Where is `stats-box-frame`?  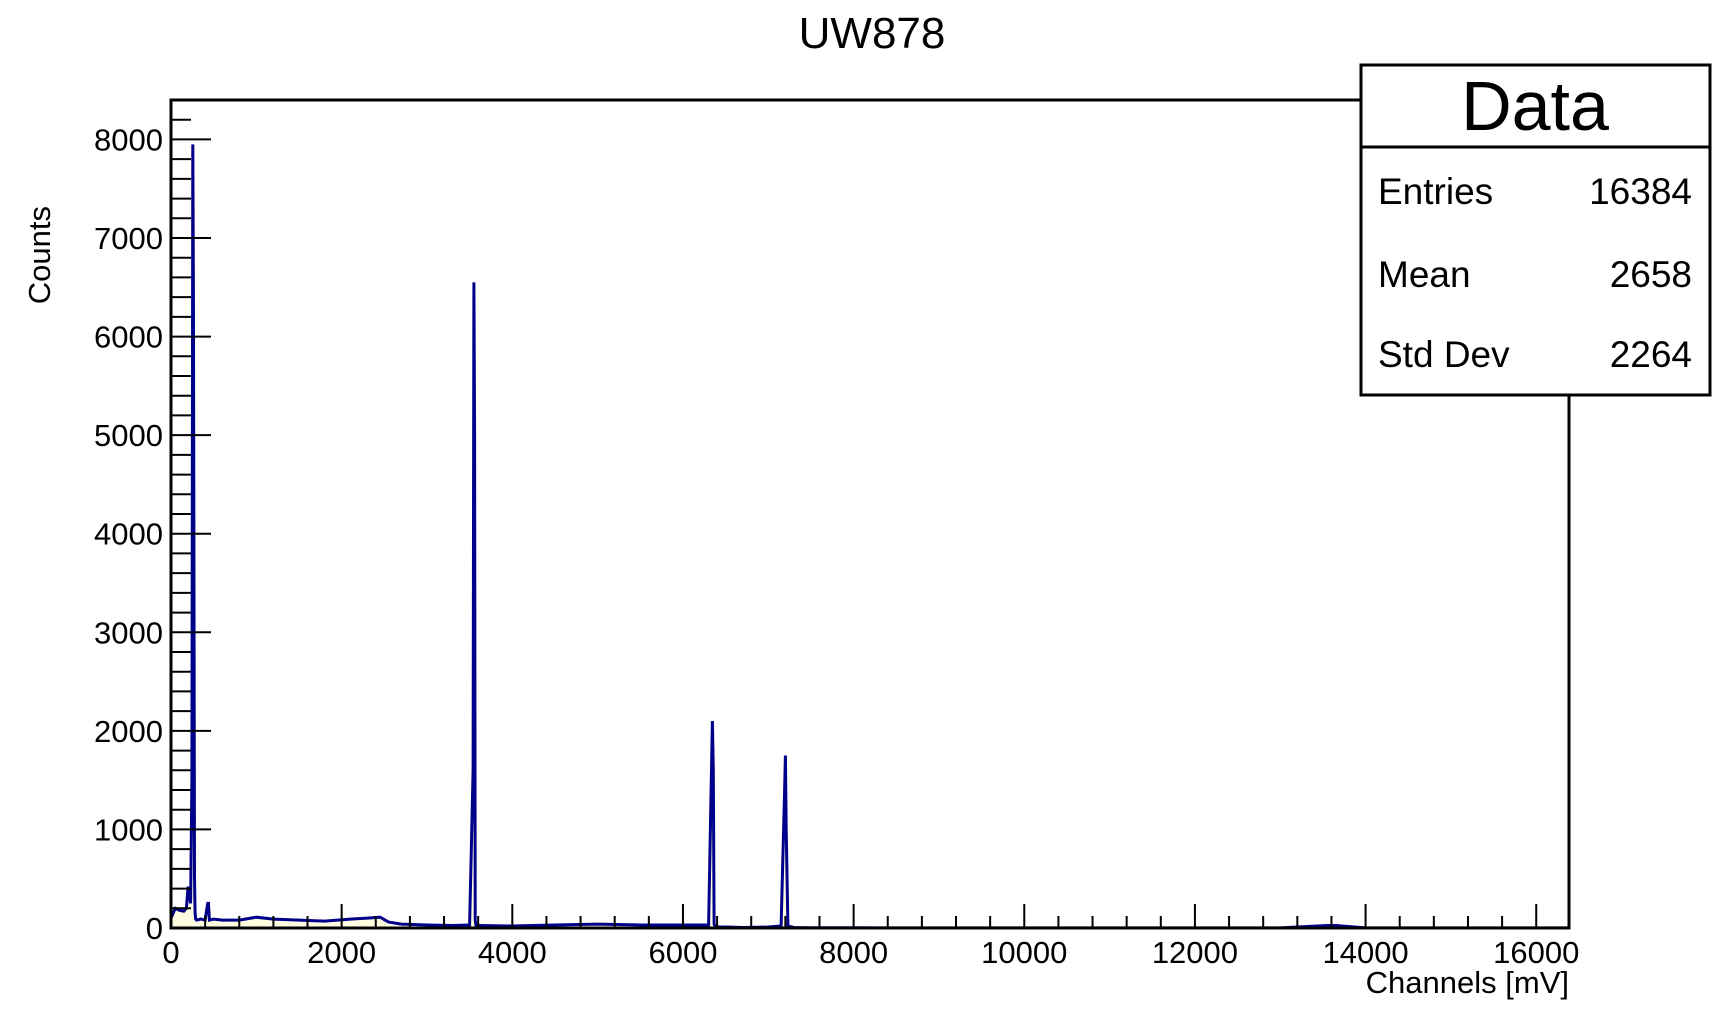
stats-box-frame is located at coordinates (1535, 230).